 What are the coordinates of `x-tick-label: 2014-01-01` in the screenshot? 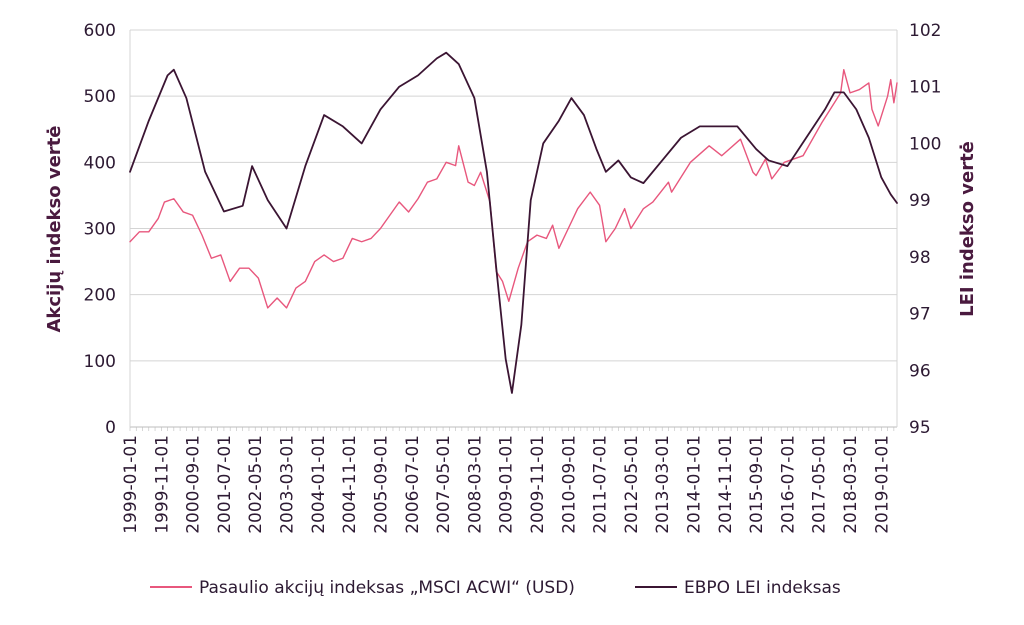 It's located at (695, 484).